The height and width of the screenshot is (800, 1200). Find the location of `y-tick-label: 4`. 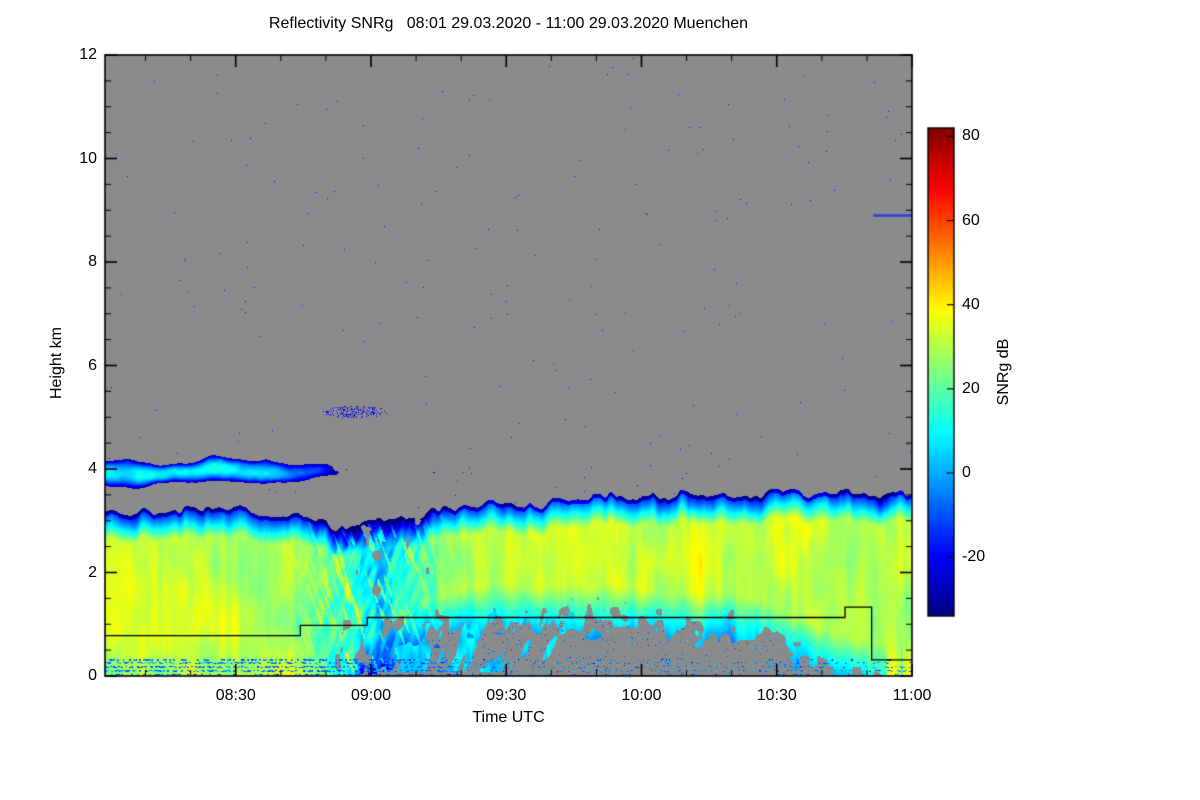

y-tick-label: 4 is located at coordinates (92, 468).